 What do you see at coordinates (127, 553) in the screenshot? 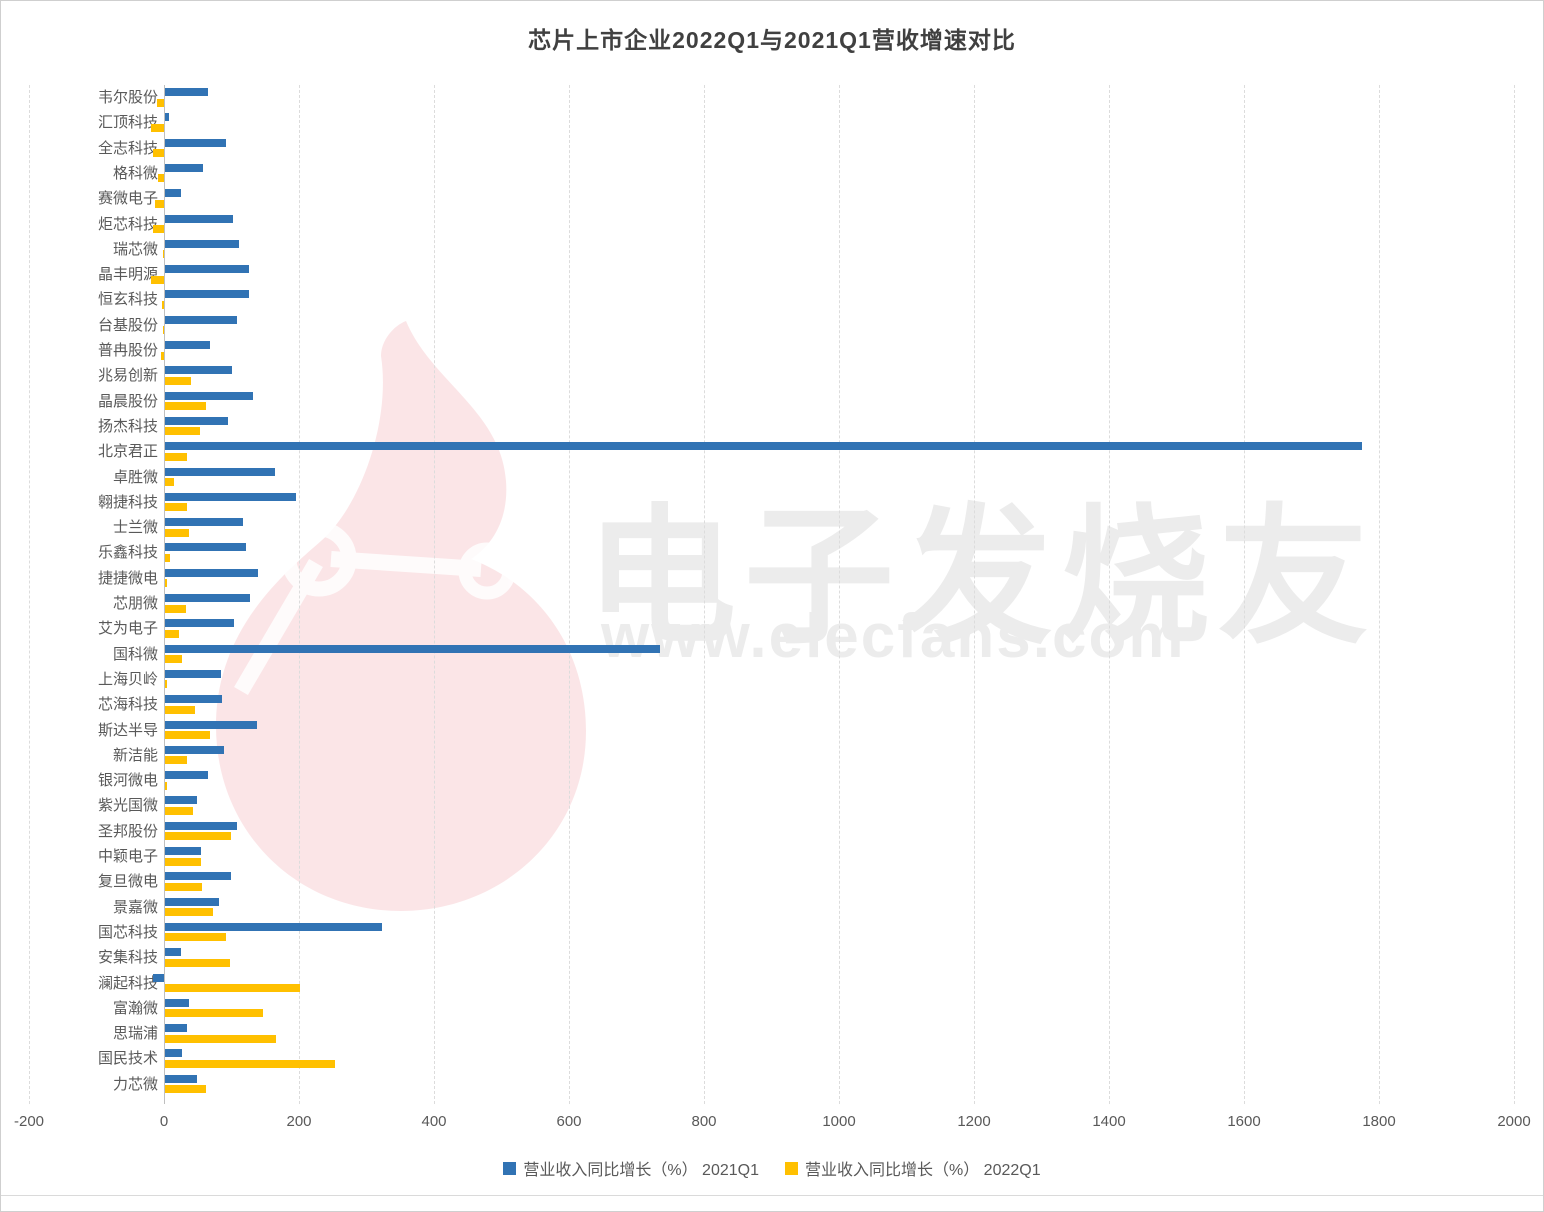
I see `category-label: 乐鑫科技` at bounding box center [127, 553].